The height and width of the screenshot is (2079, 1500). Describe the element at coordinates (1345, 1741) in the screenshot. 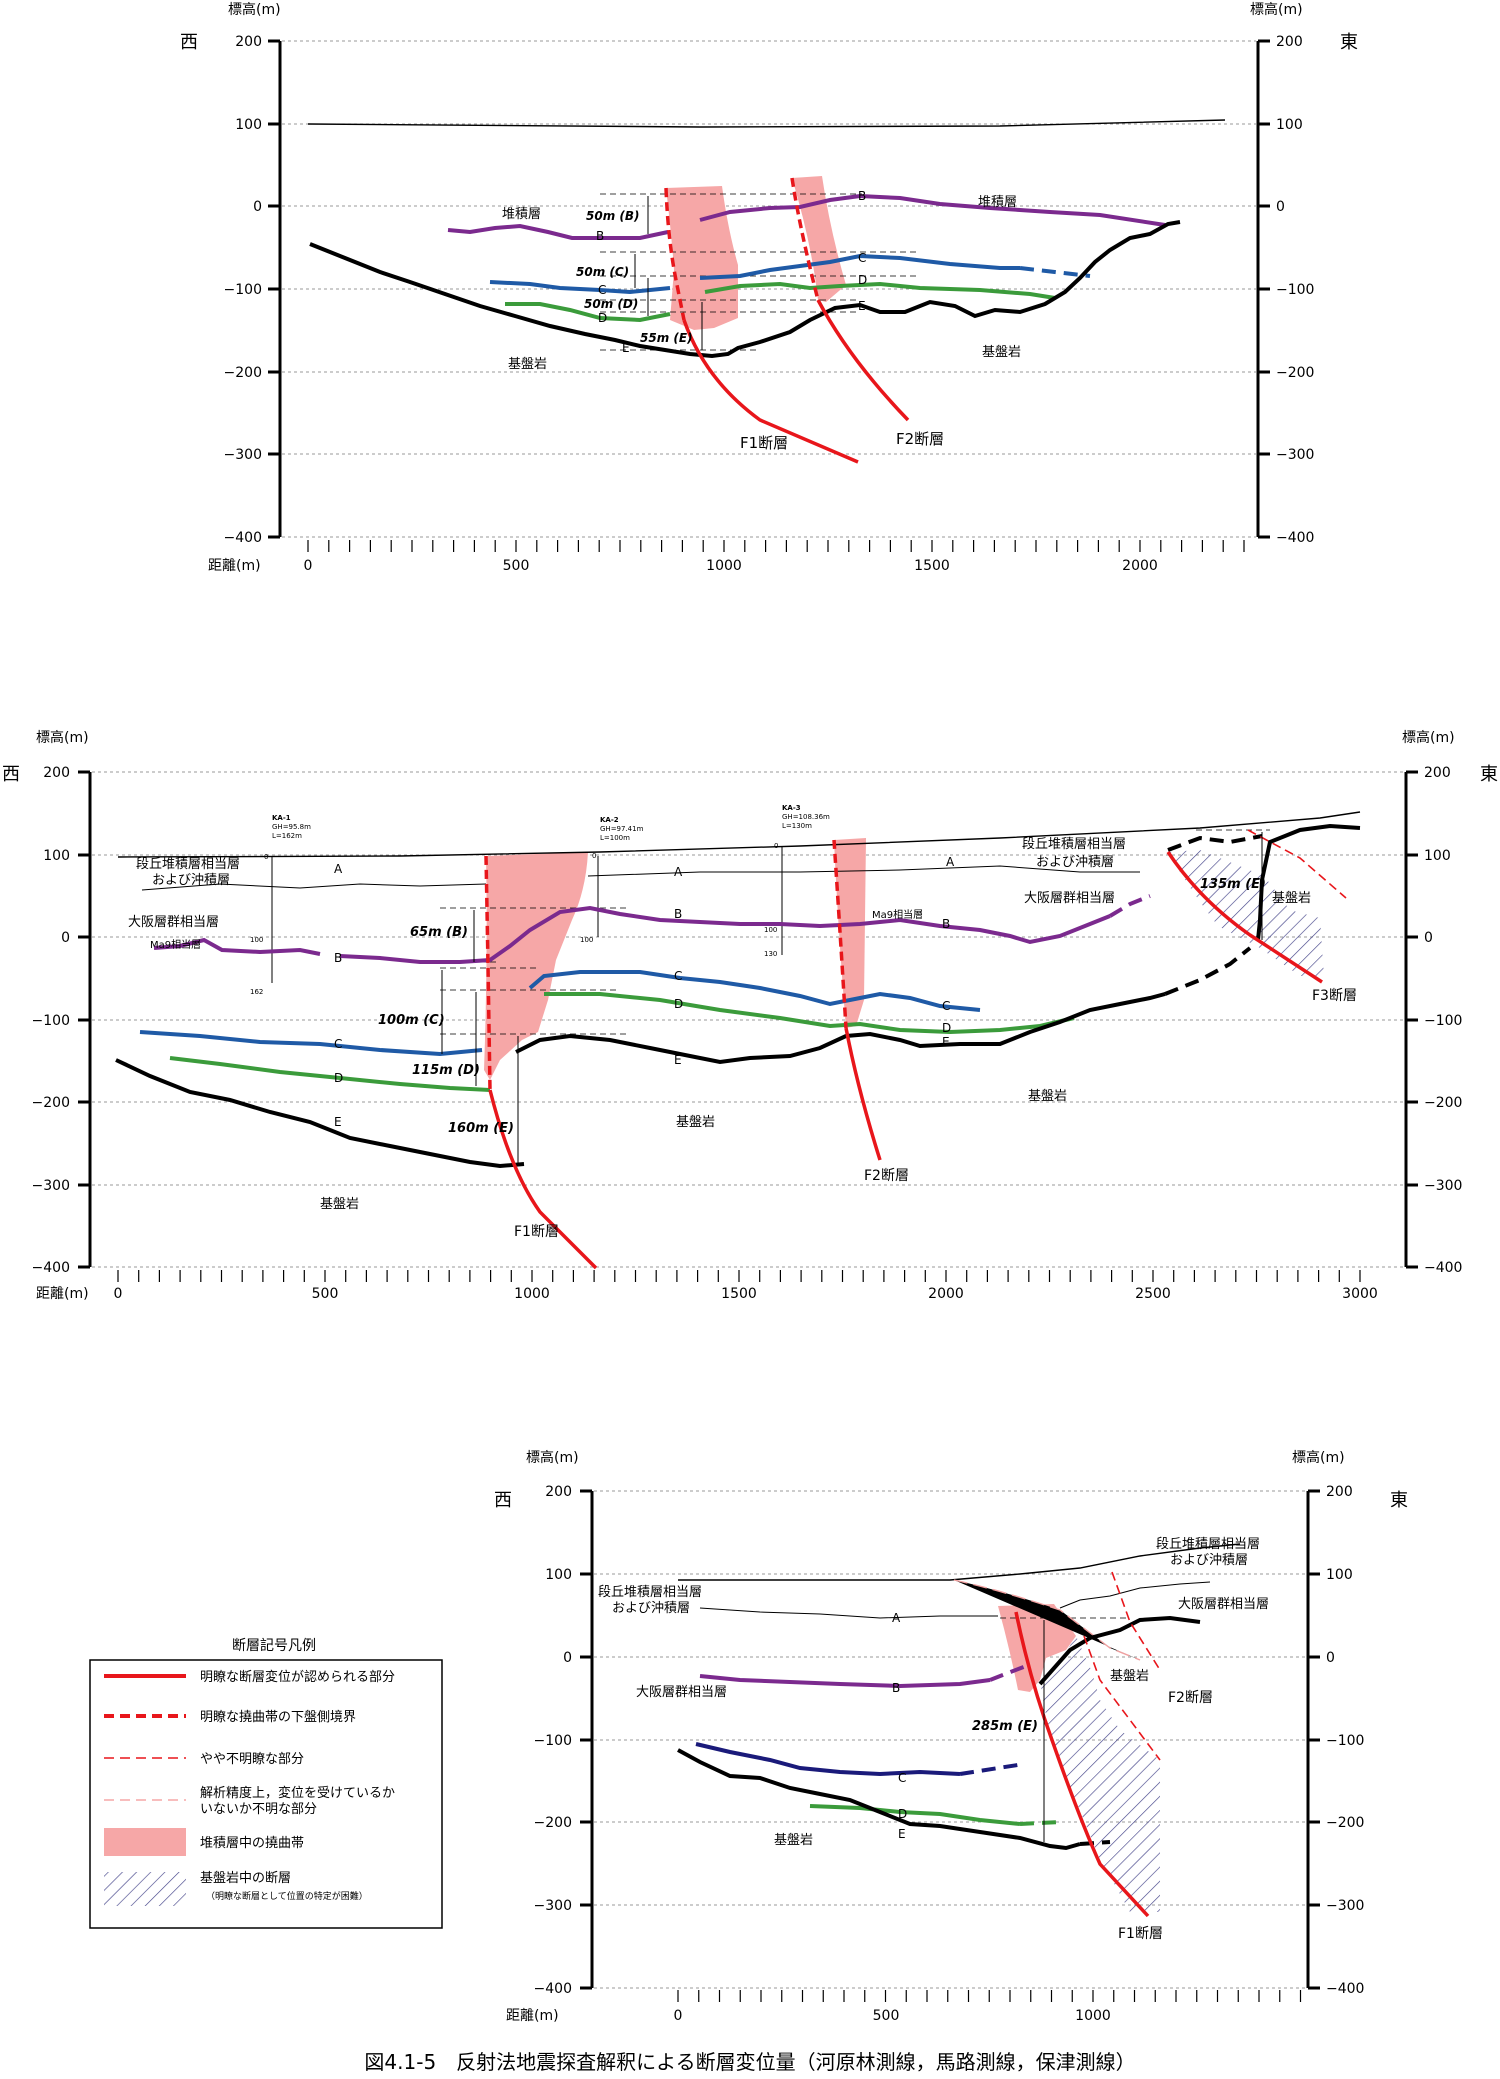

I see `p3-ytick-r-m100: −100` at that location.